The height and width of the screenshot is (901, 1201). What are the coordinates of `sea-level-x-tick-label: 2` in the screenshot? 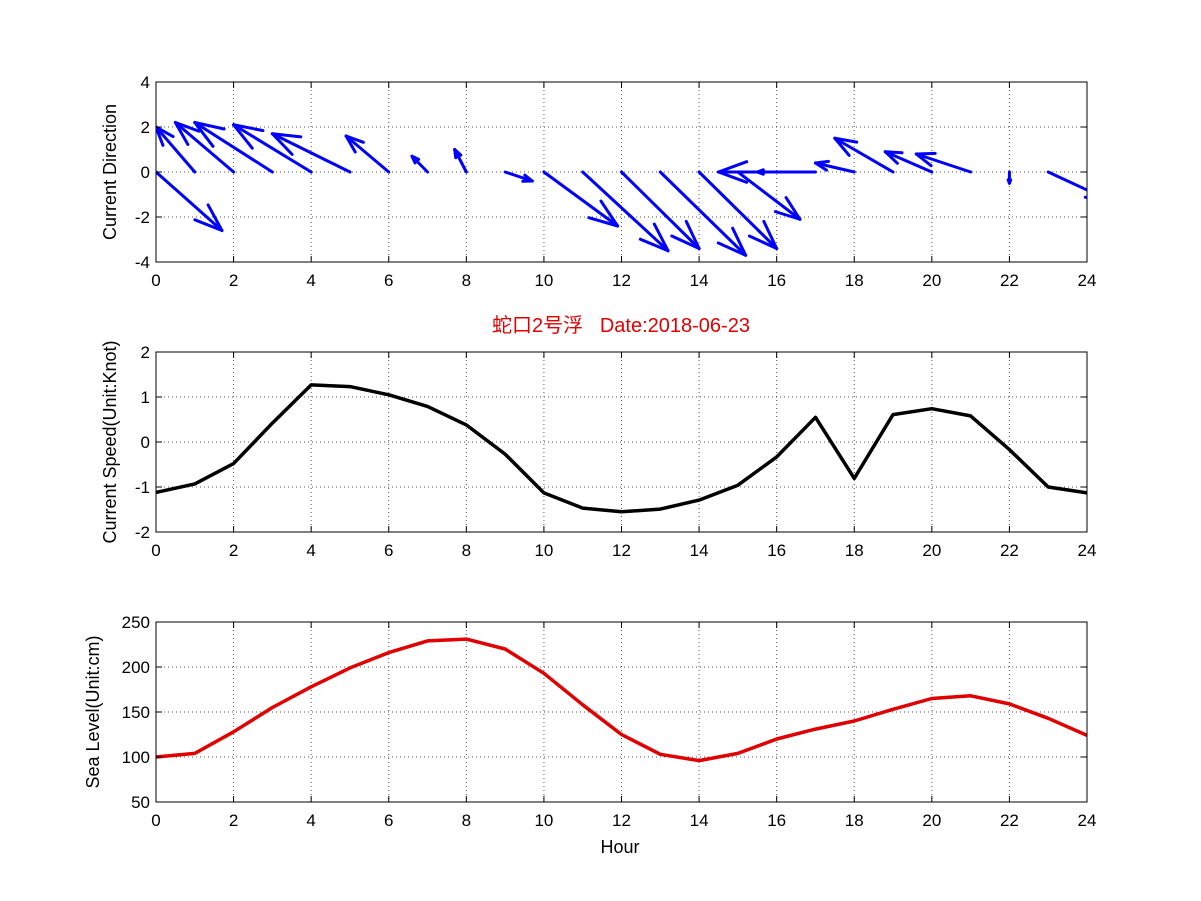 It's located at (233, 820).